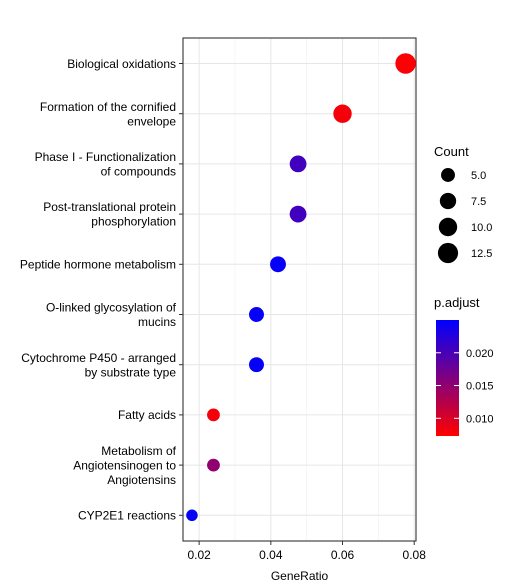 This screenshot has height=587, width=510. Describe the element at coordinates (480, 387) in the screenshot. I see `p-adjust-legend-label: 0.015` at that location.